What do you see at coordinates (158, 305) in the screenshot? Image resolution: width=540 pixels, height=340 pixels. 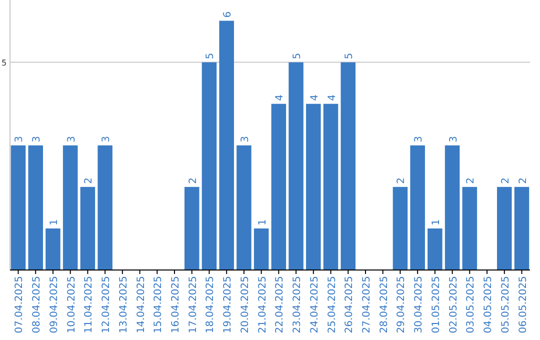 I see `x-tick-label: 15.04.2025` at bounding box center [158, 305].